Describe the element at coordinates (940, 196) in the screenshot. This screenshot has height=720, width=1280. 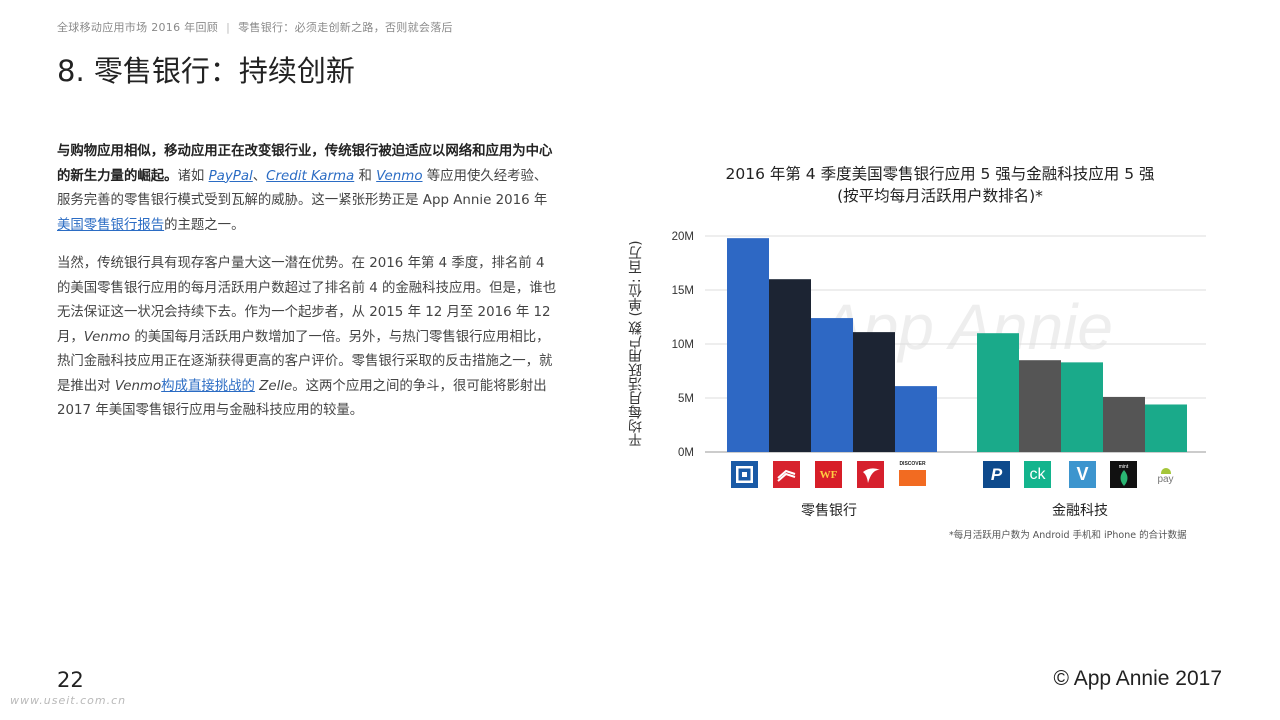
I see `chart-subtitle: (按平均每月活跃用户数排名)*` at that location.